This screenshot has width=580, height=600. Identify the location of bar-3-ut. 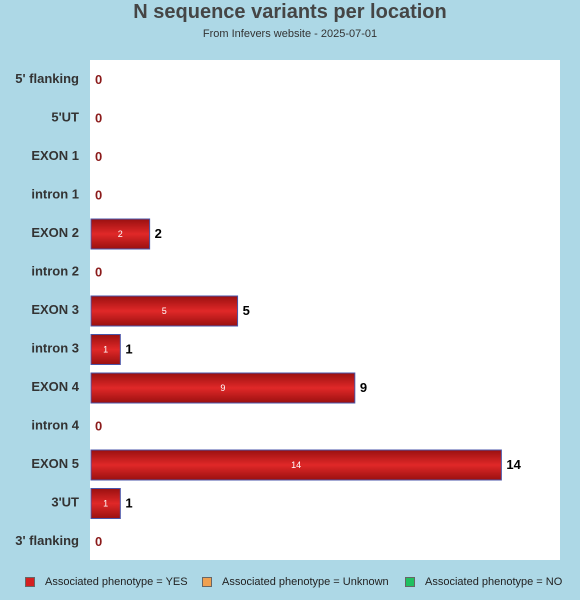
(105, 503).